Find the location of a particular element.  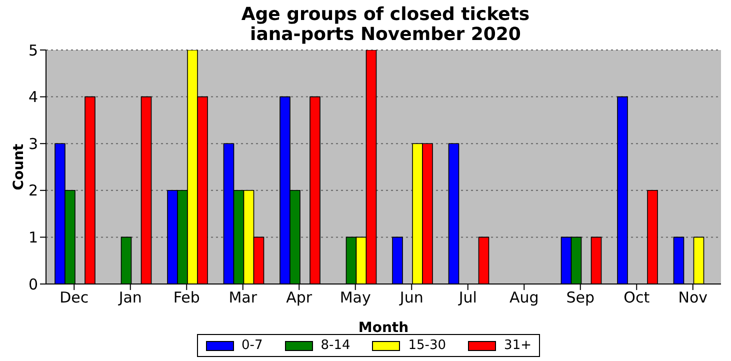

y-tick-label: 5 is located at coordinates (33, 50).